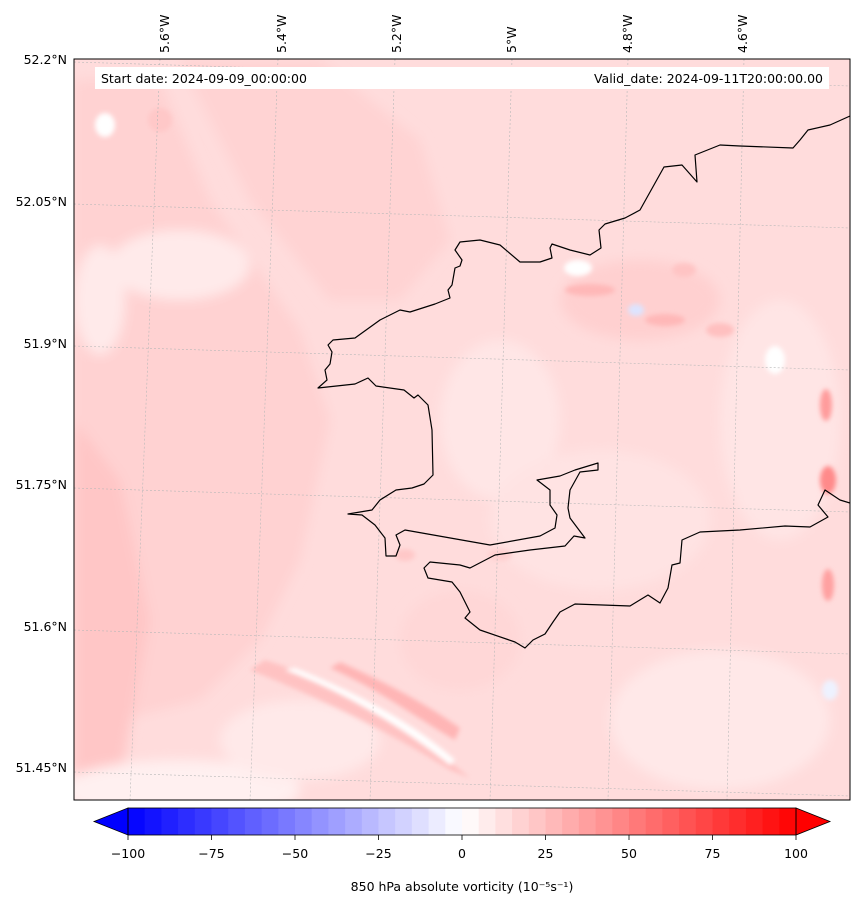  Describe the element at coordinates (708, 78) in the screenshot. I see `valid-date: Valid_date: 2024-09-11T20:00:00.00` at that location.